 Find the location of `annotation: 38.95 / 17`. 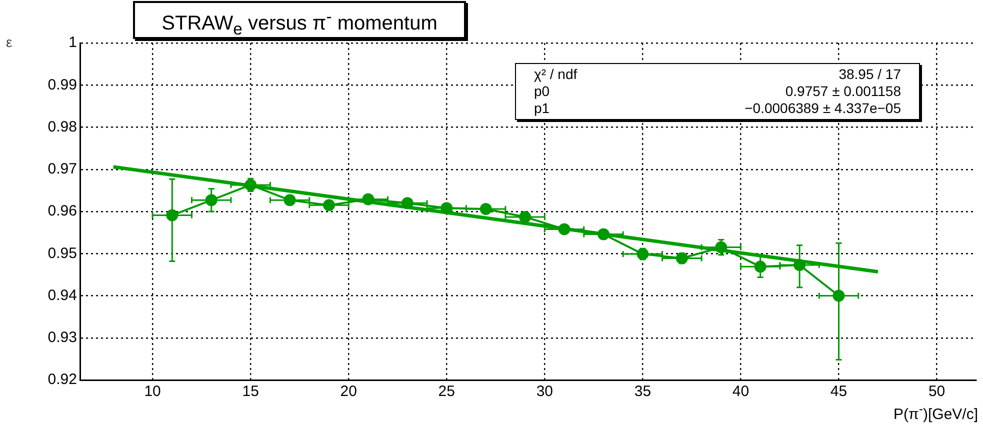

annotation: 38.95 / 17 is located at coordinates (869, 74).